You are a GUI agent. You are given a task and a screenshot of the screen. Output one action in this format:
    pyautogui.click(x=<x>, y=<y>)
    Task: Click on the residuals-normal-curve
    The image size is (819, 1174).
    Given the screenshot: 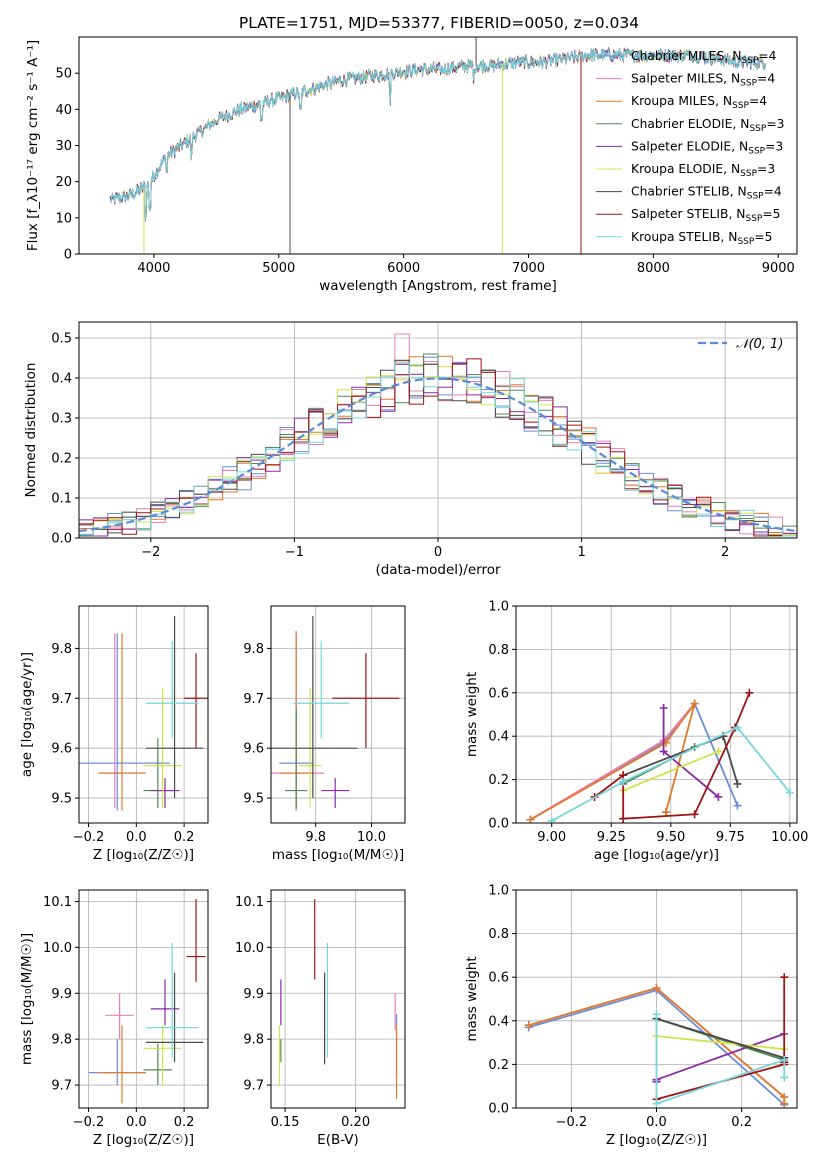 What is the action you would take?
    pyautogui.click(x=438, y=455)
    